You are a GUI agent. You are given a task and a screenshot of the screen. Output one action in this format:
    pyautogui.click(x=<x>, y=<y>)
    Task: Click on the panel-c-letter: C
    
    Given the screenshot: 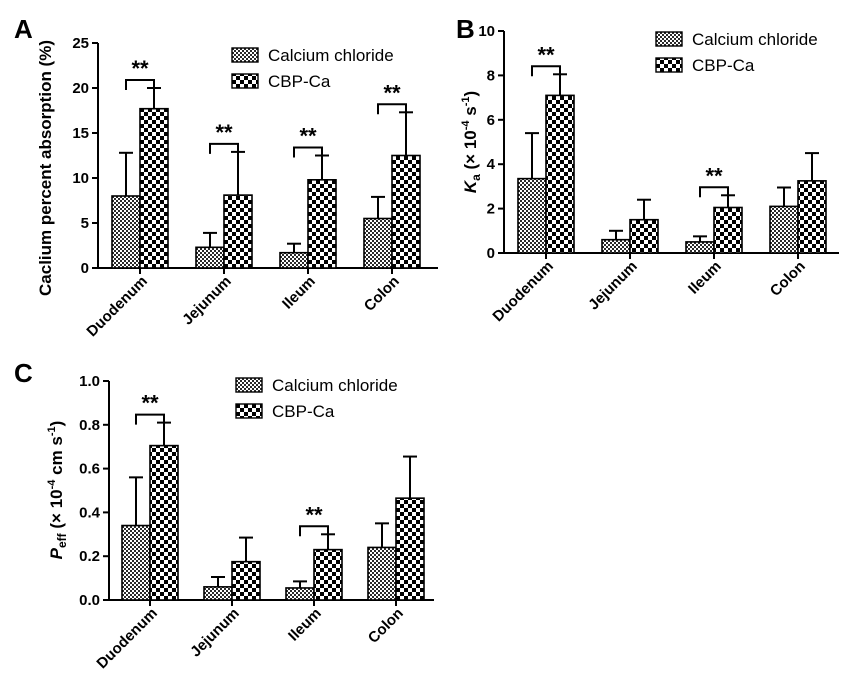 What is the action you would take?
    pyautogui.click(x=23, y=373)
    